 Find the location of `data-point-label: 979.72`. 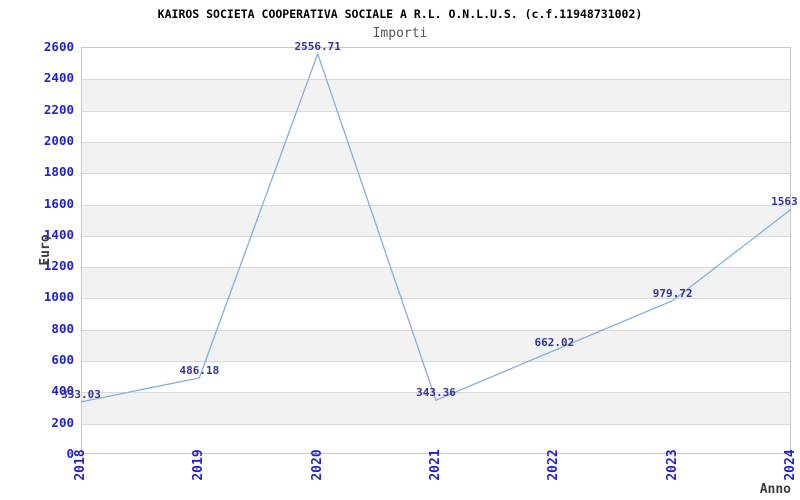

data-point-label: 979.72 is located at coordinates (672, 293).